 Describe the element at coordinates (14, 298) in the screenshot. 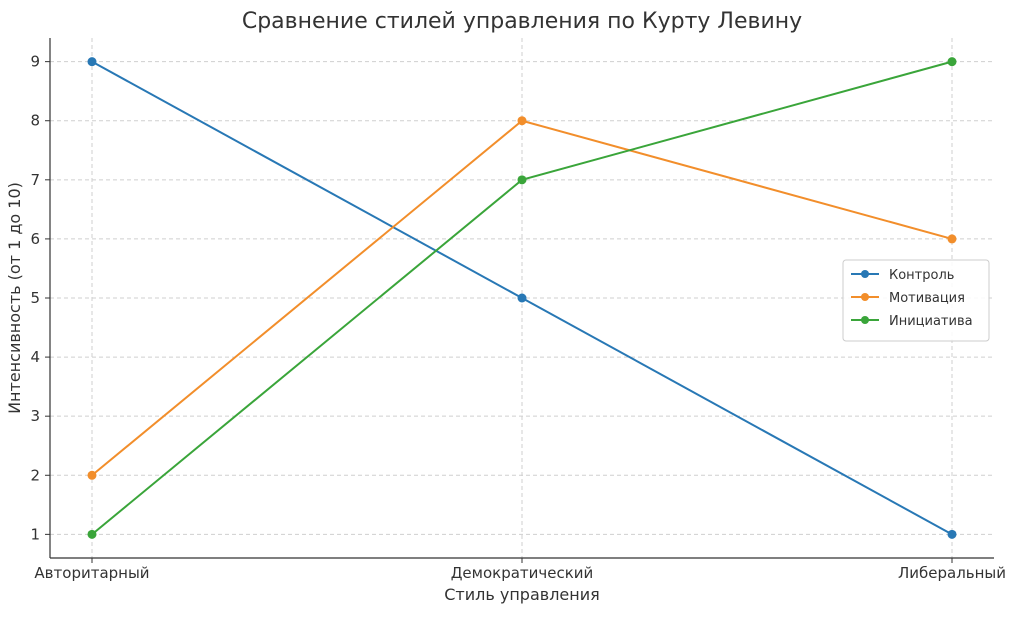

I see `y-axis-label: Интенсивность (от 1 до 10)` at that location.